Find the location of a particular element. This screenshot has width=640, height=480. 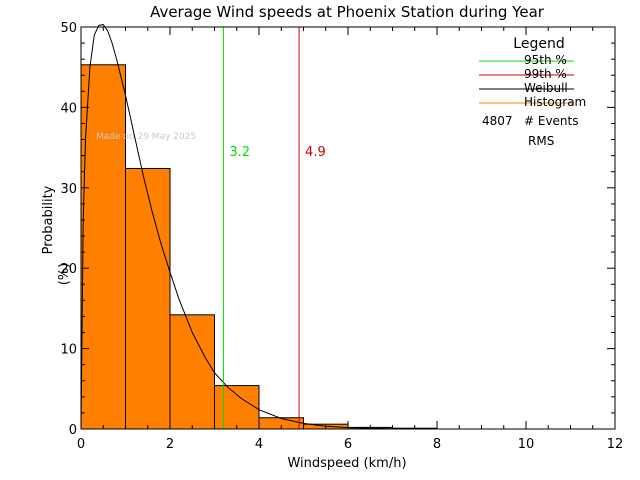

y-tick-label-1: 10 is located at coordinates (68, 350).